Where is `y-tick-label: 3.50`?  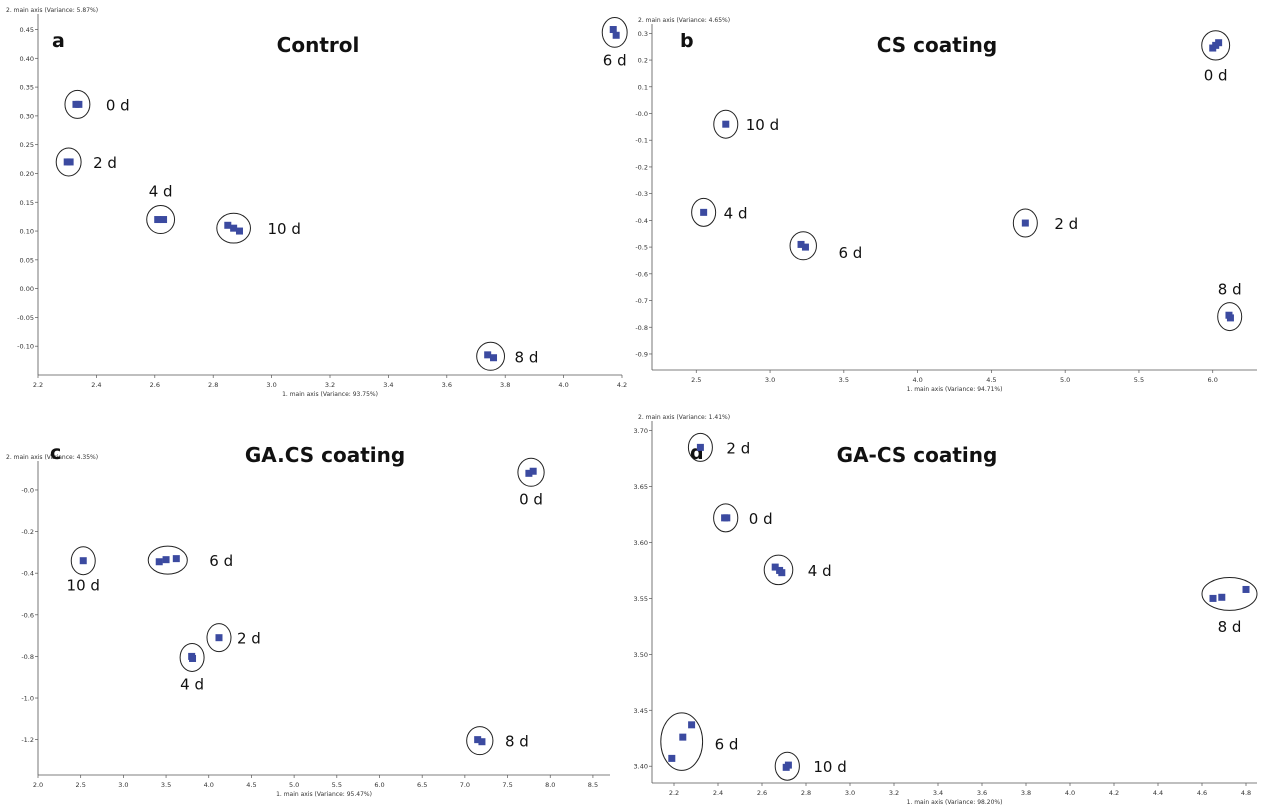 y-tick-label: 3.50 is located at coordinates (641, 655).